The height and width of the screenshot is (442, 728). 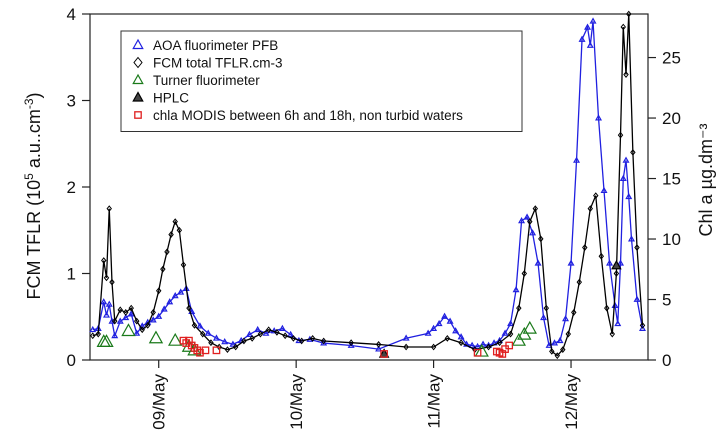 What do you see at coordinates (208, 63) in the screenshot?
I see `legend-entry: FCM total TFLR.cm-3` at bounding box center [208, 63].